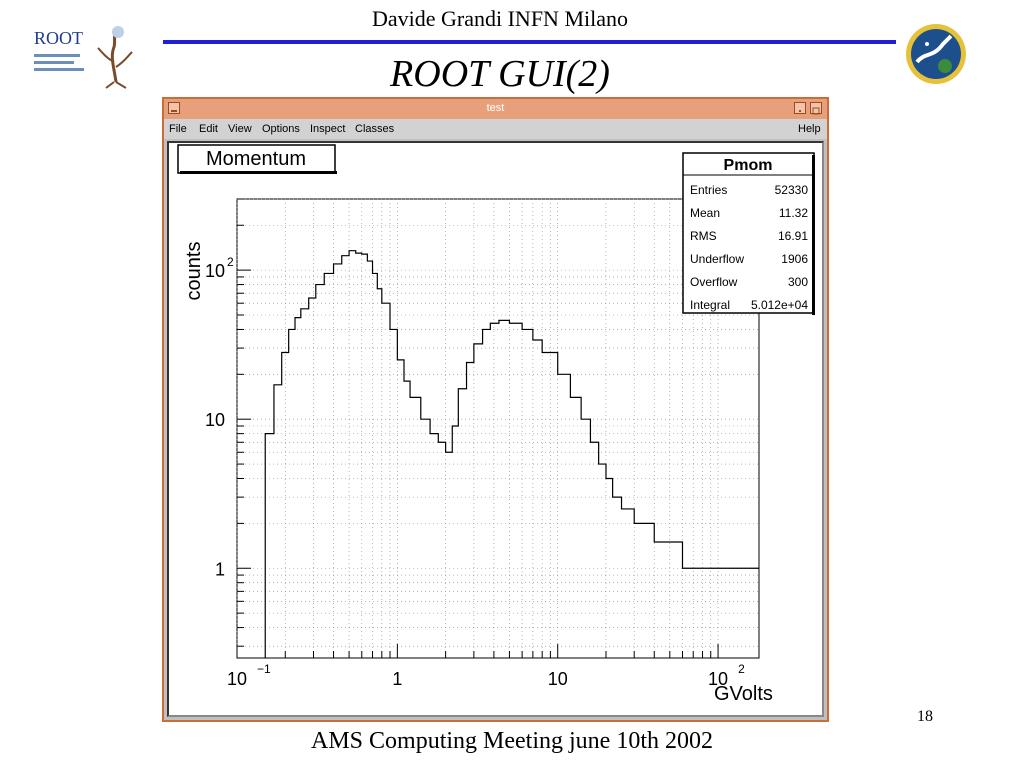 The width and height of the screenshot is (1024, 768). I want to click on stats-value-mean: 11.32, so click(793, 213).